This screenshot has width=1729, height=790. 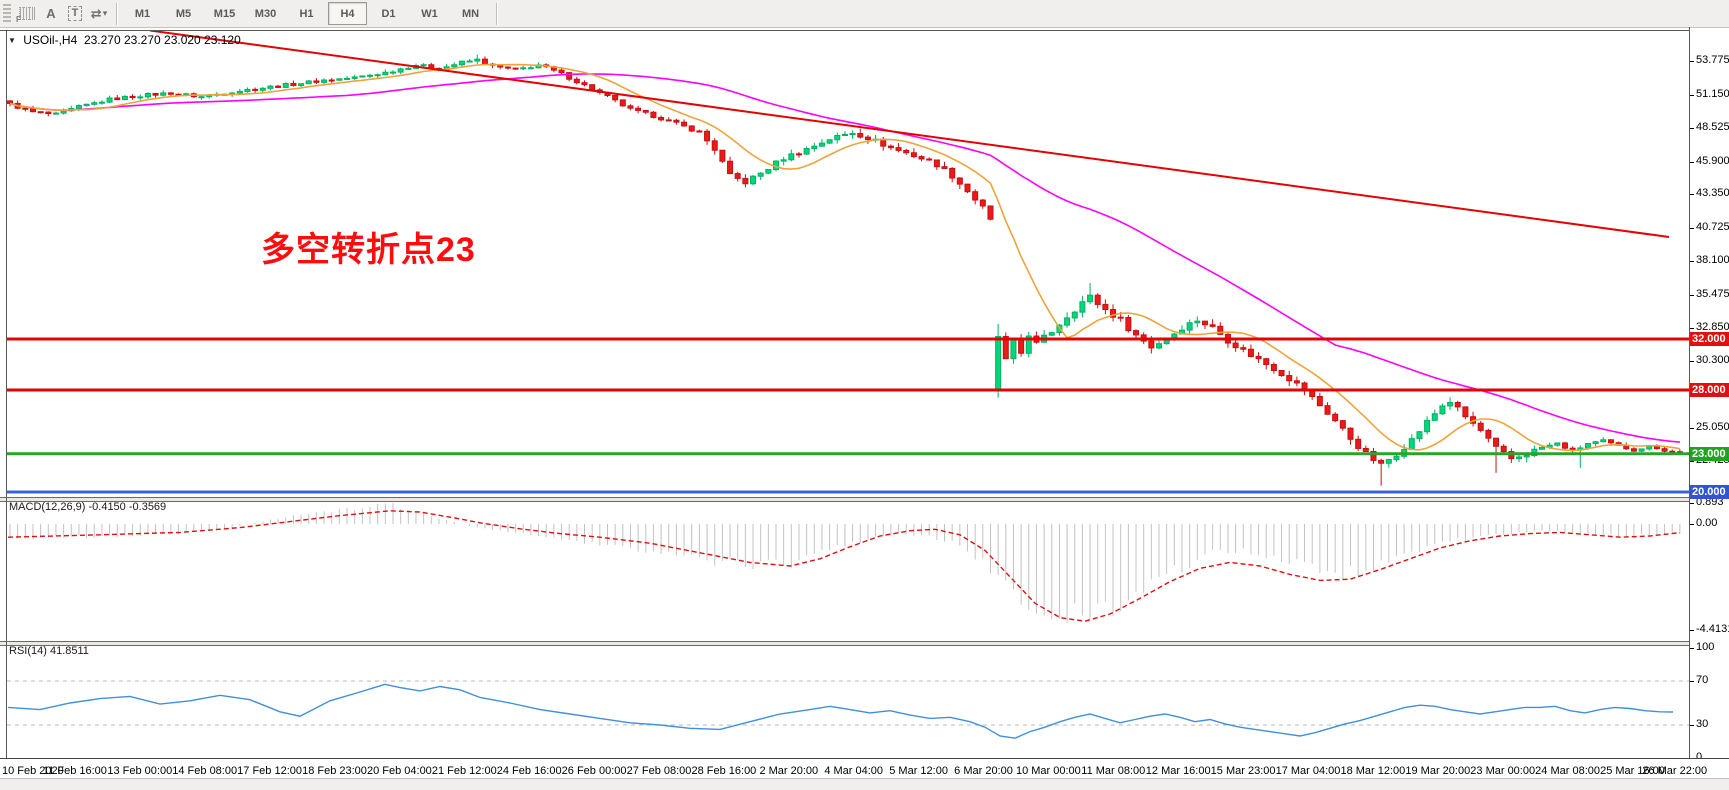 What do you see at coordinates (1712, 93) in the screenshot?
I see `price-tick-label: 51.150` at bounding box center [1712, 93].